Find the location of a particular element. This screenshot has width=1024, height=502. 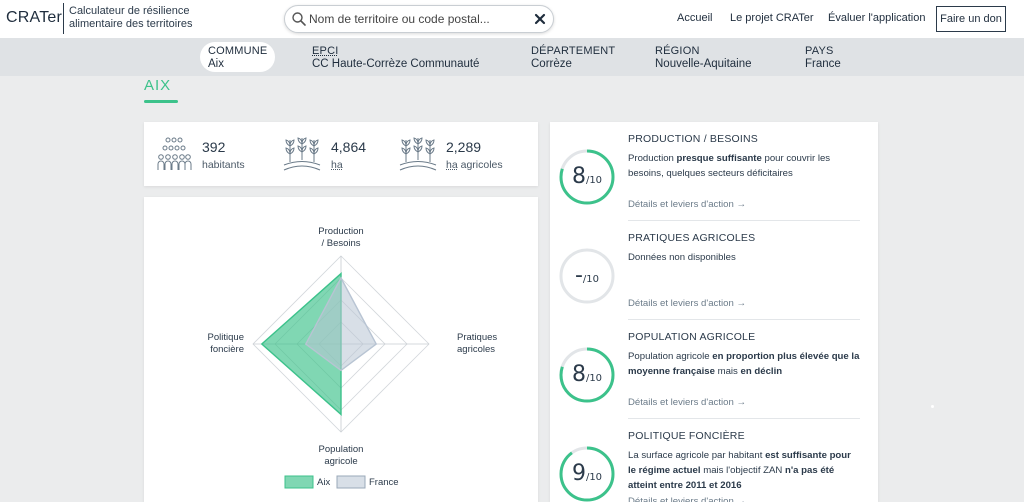

stat-value-agricole: 2,289 is located at coordinates (464, 147).